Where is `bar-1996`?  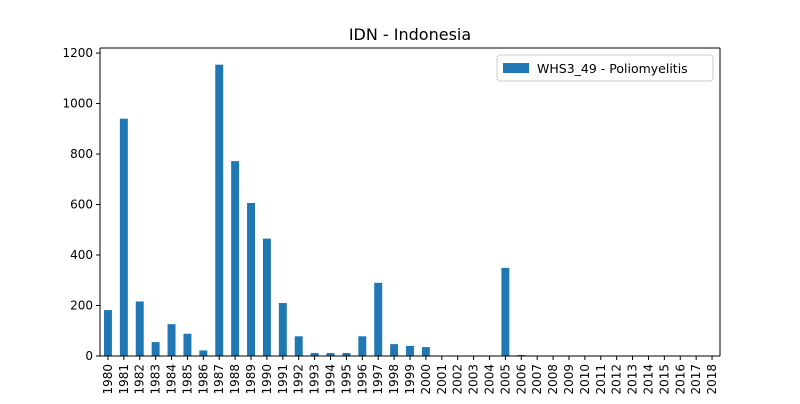
bar-1996 is located at coordinates (362, 346).